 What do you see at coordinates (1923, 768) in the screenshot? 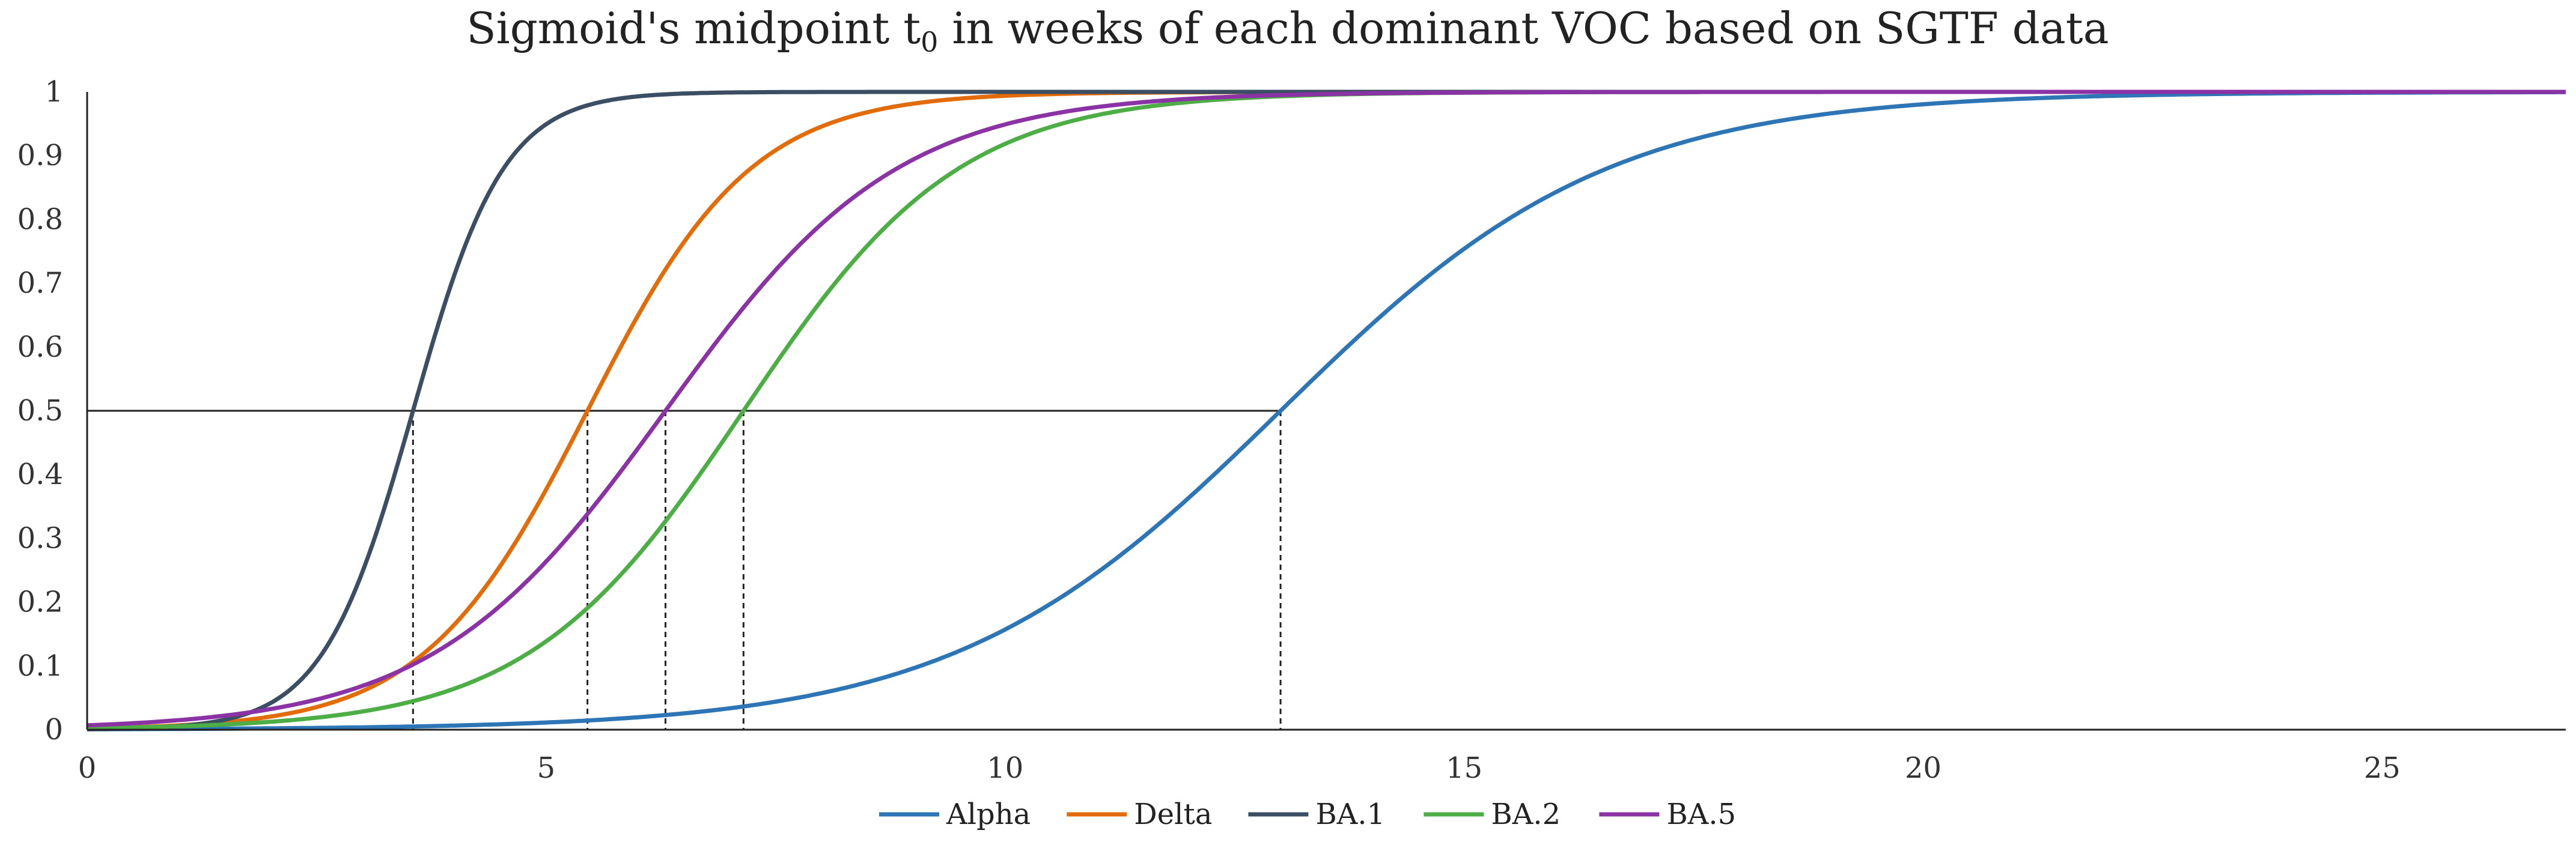
I see `x-tick-label: 20` at bounding box center [1923, 768].